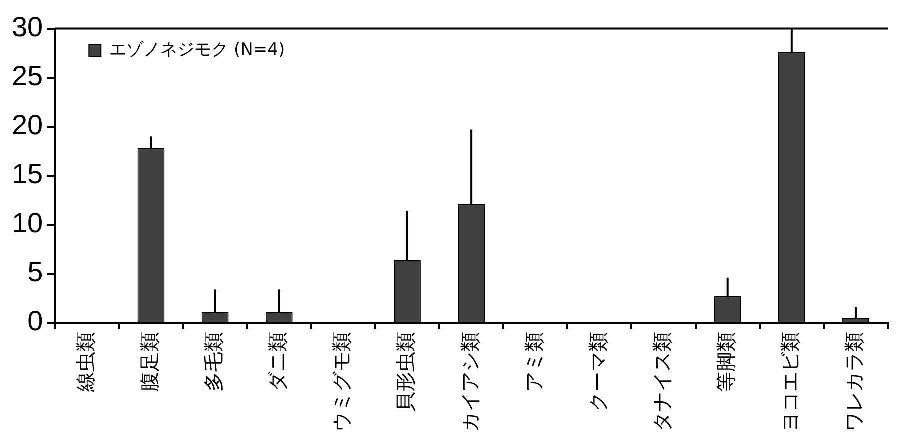 The width and height of the screenshot is (902, 443). Describe the element at coordinates (662, 382) in the screenshot. I see `x-tick-label: タナイス類` at that location.